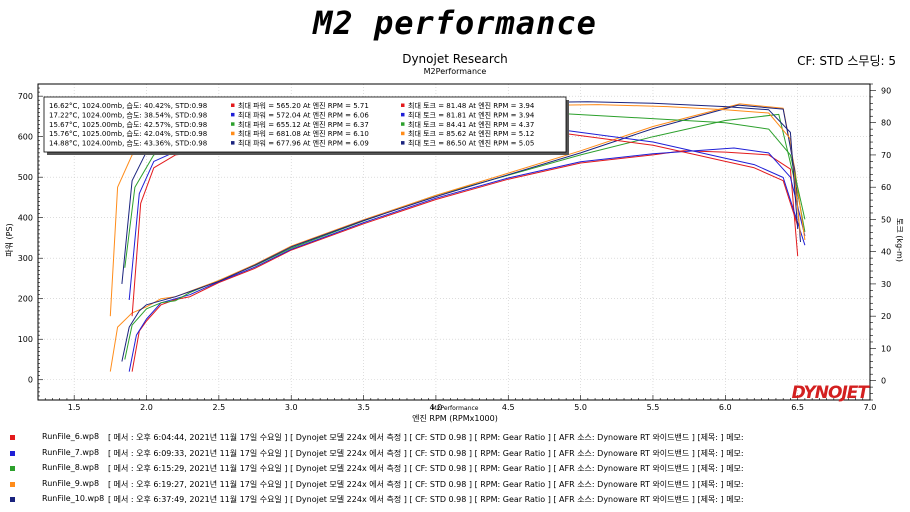 This screenshot has height=512, width=910. What do you see at coordinates (886, 252) in the screenshot?
I see `y-right-tick-label: 40` at bounding box center [886, 252].